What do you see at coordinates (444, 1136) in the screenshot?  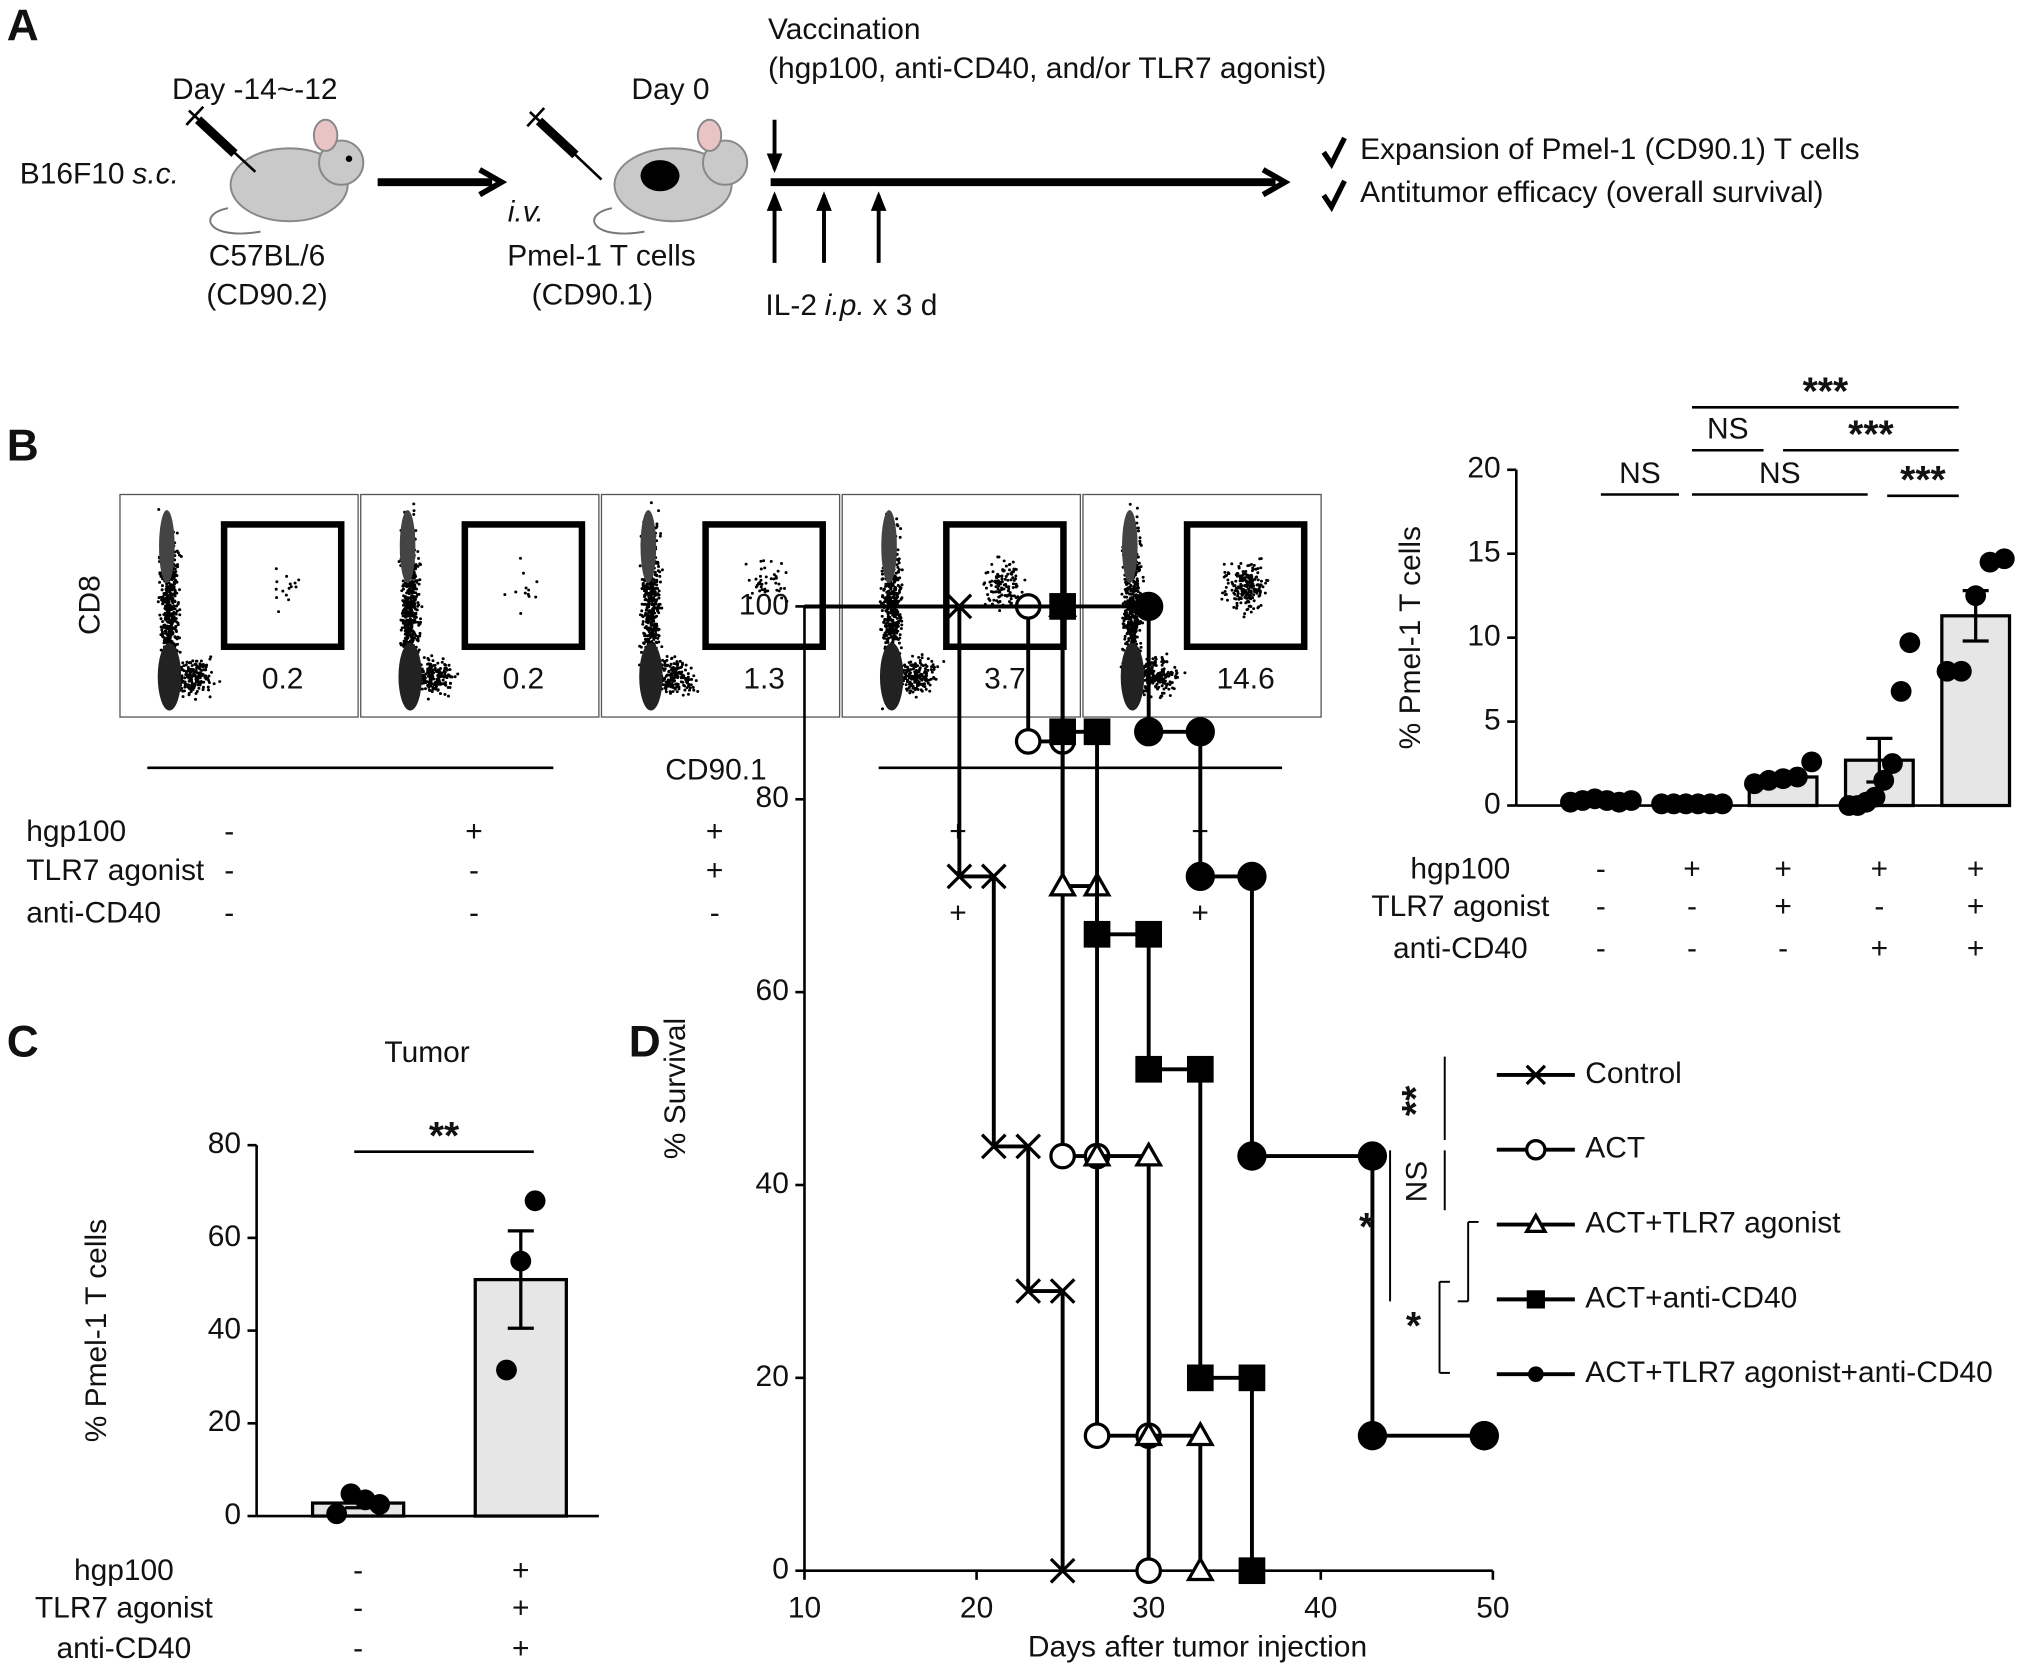 I see `significance-label: **` at bounding box center [444, 1136].